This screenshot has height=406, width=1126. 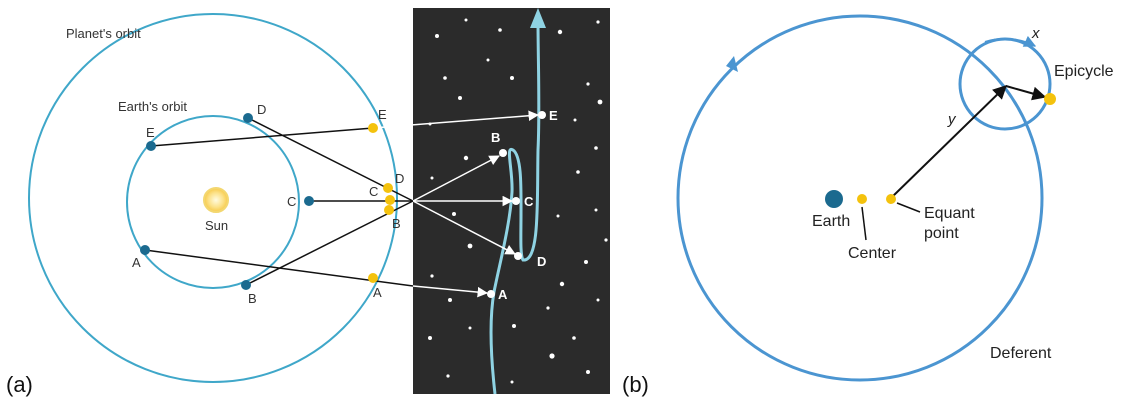 I want to click on planet-label-b: B, so click(x=396, y=223).